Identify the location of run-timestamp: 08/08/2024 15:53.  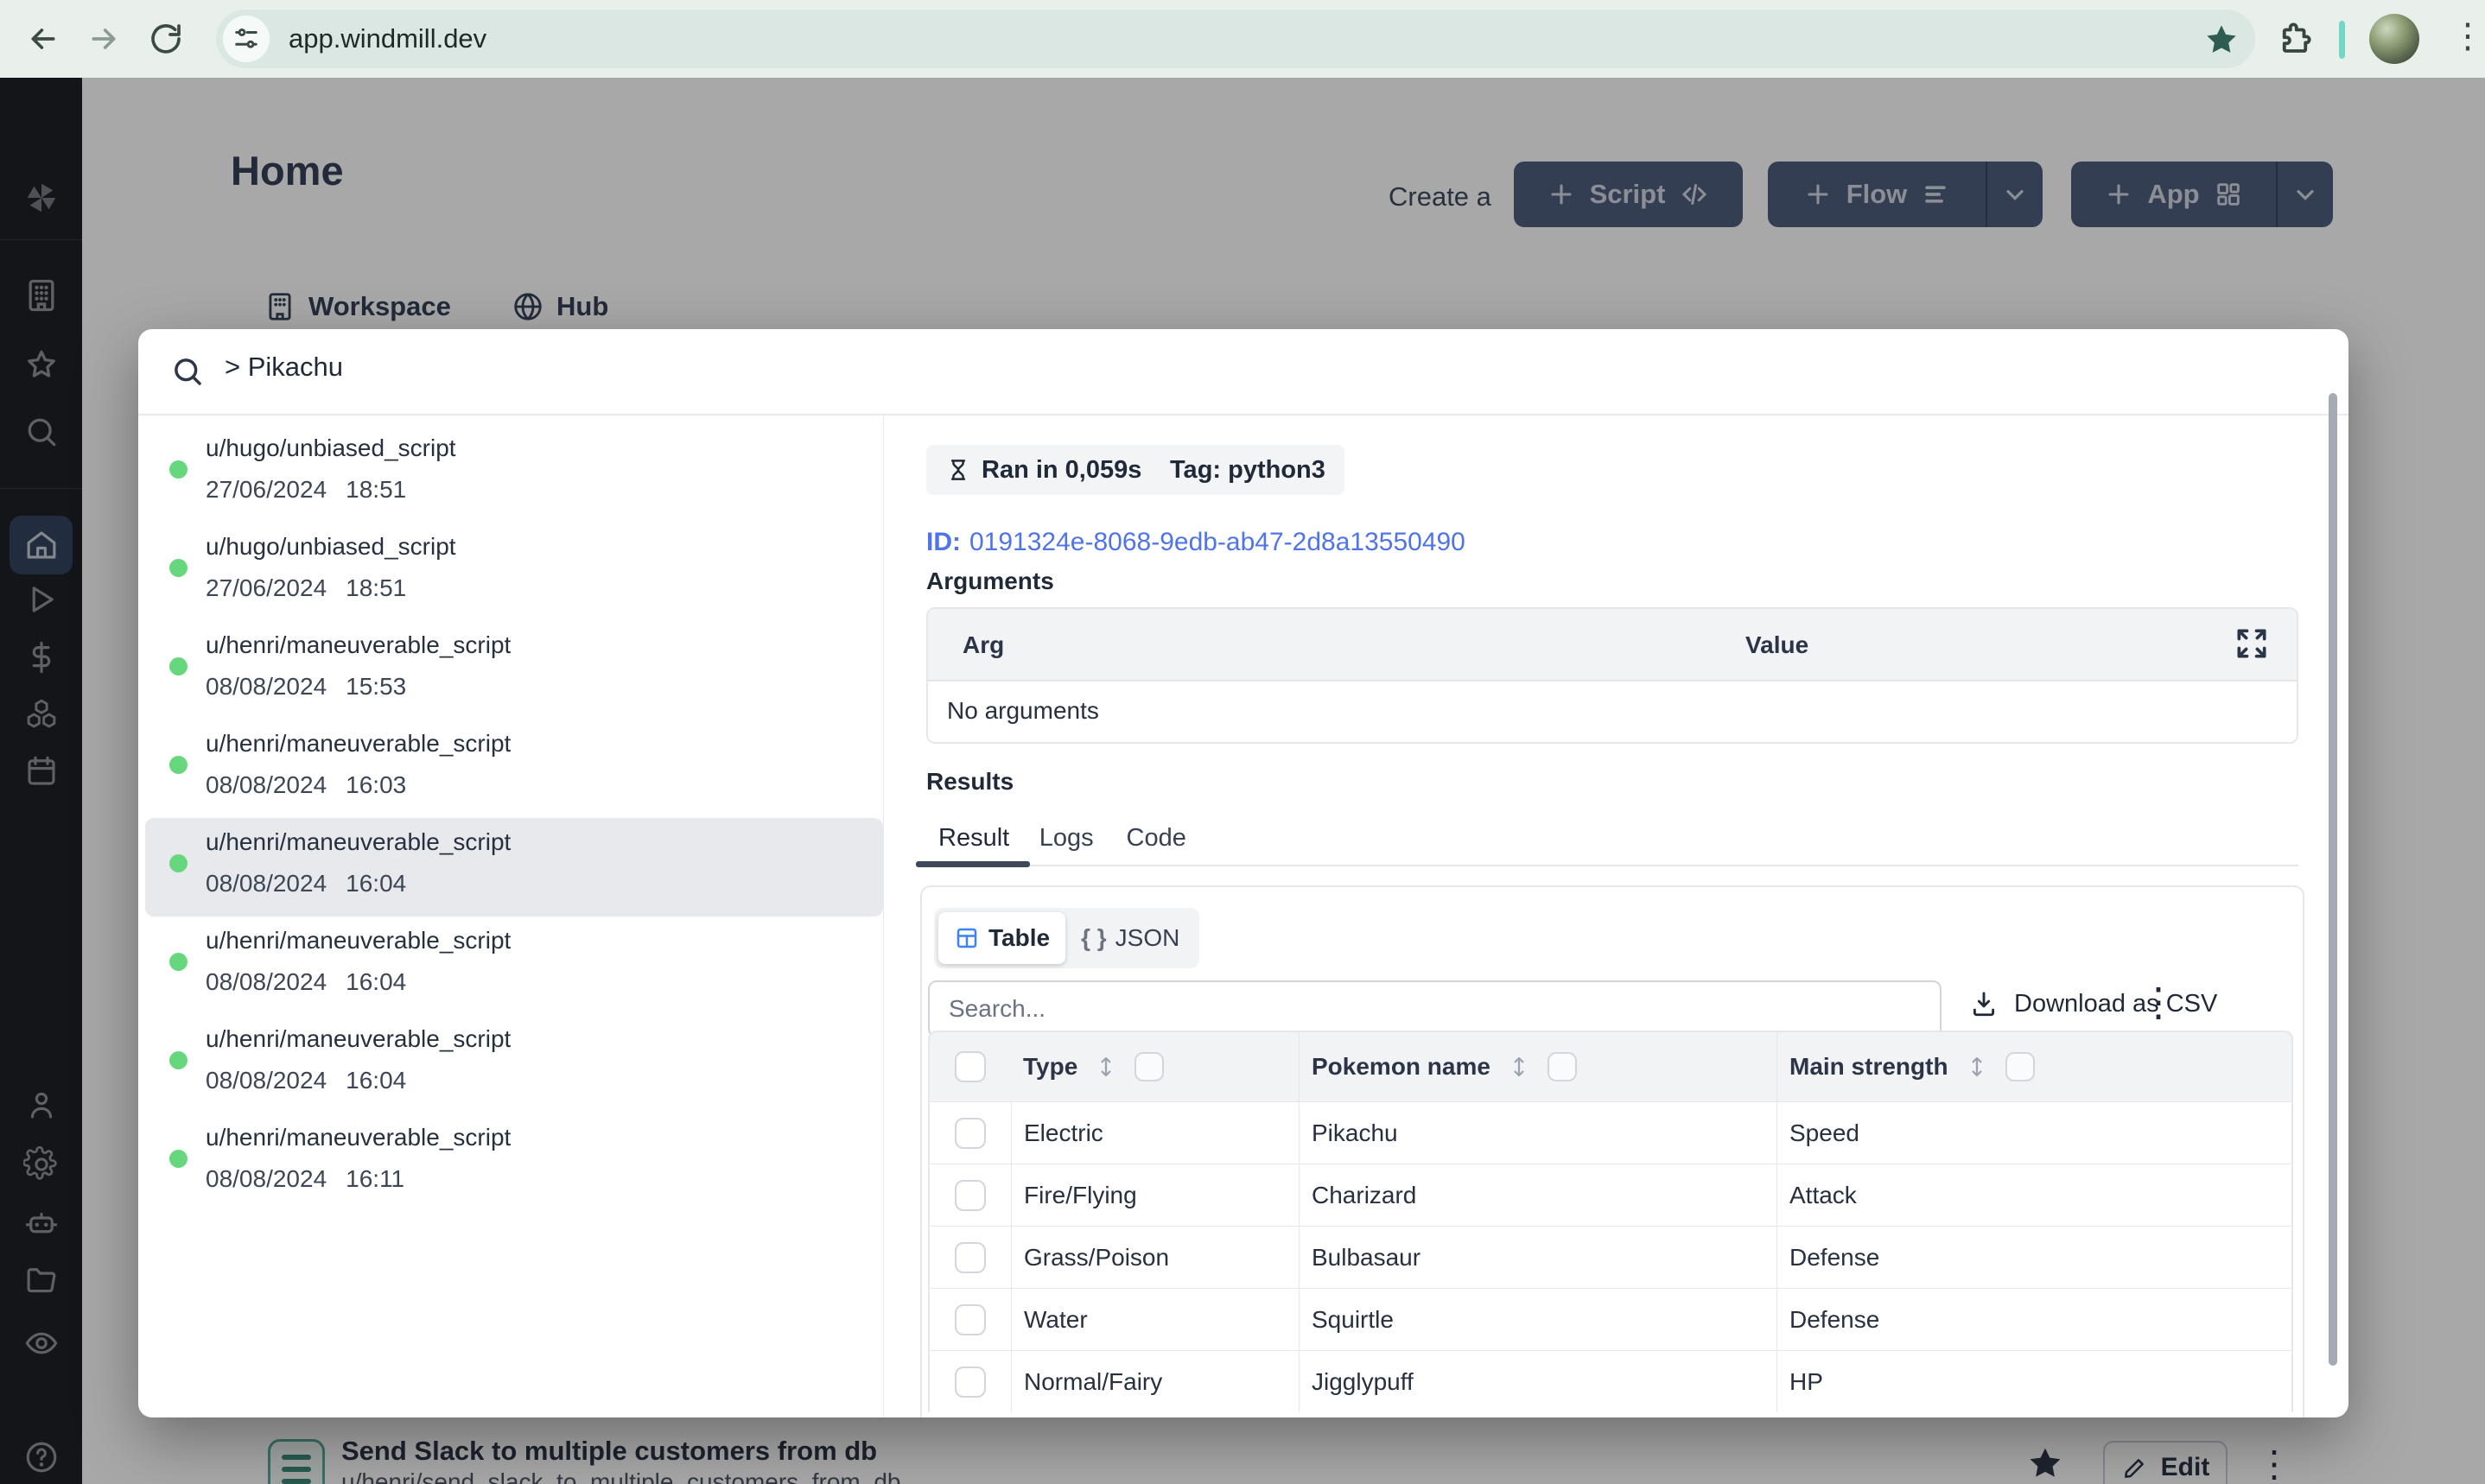
(307, 686).